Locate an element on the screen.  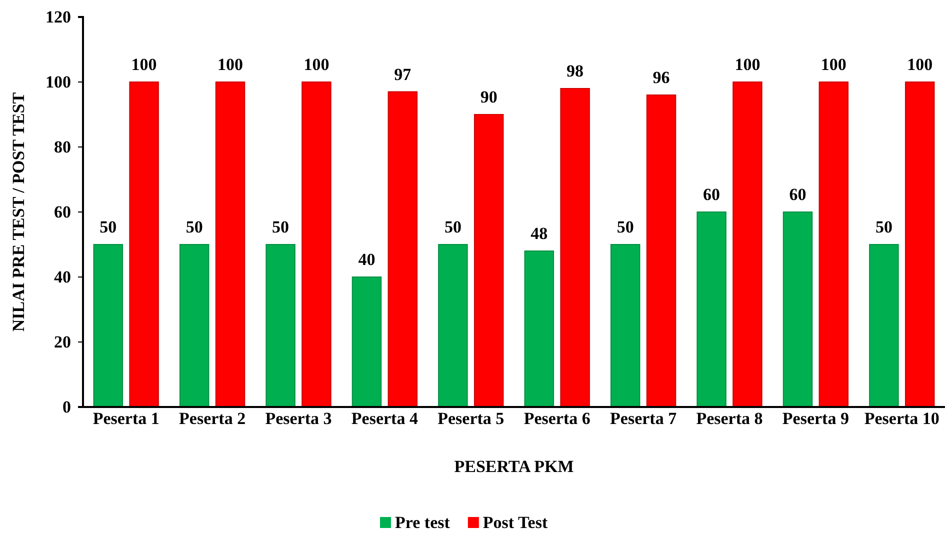
y-tick-label: 0 is located at coordinates (66, 406).